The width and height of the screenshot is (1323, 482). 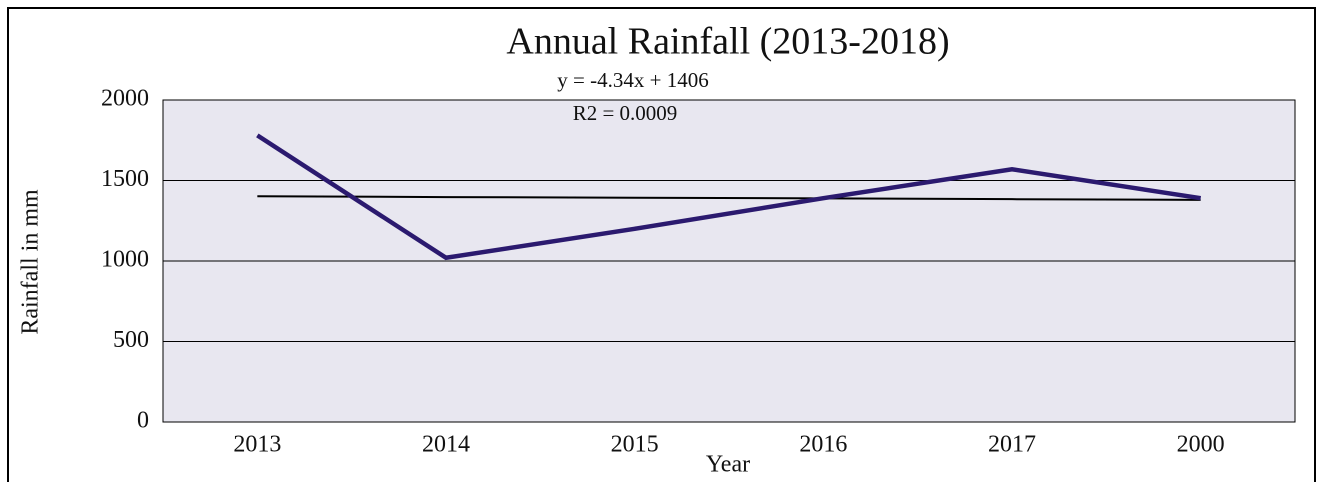 What do you see at coordinates (446, 445) in the screenshot?
I see `x-tick-label: 2014` at bounding box center [446, 445].